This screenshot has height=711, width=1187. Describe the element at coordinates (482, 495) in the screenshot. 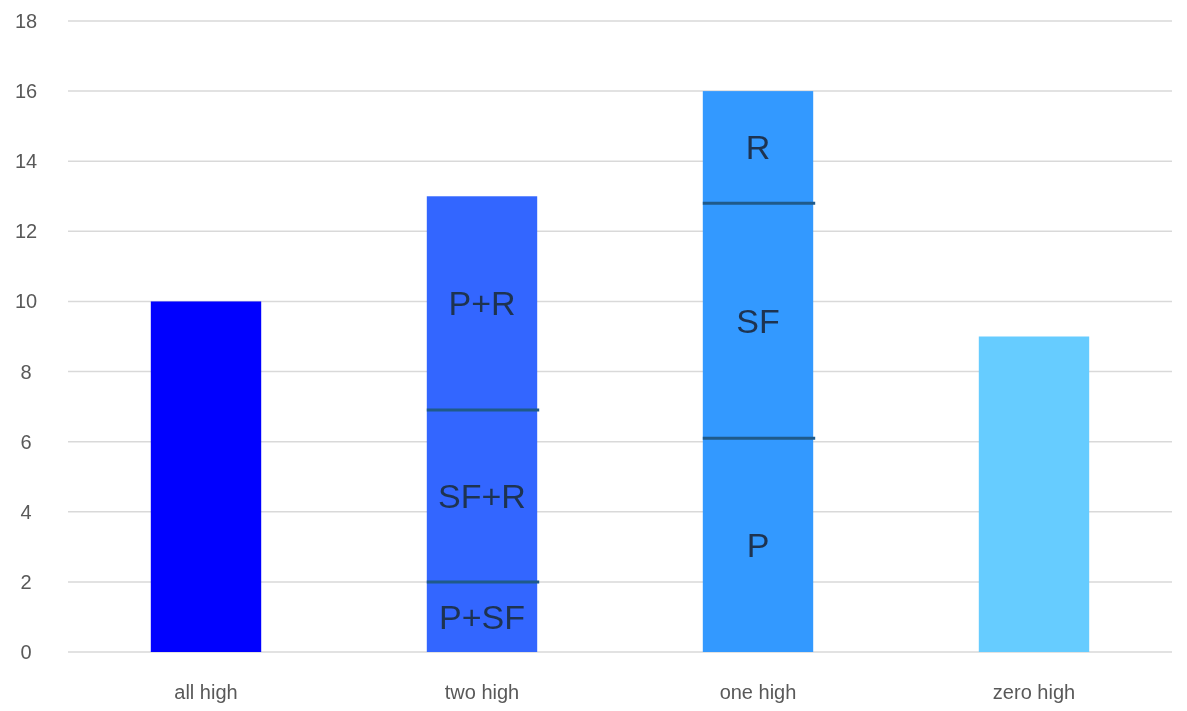

I see `data-label: SF+R` at that location.